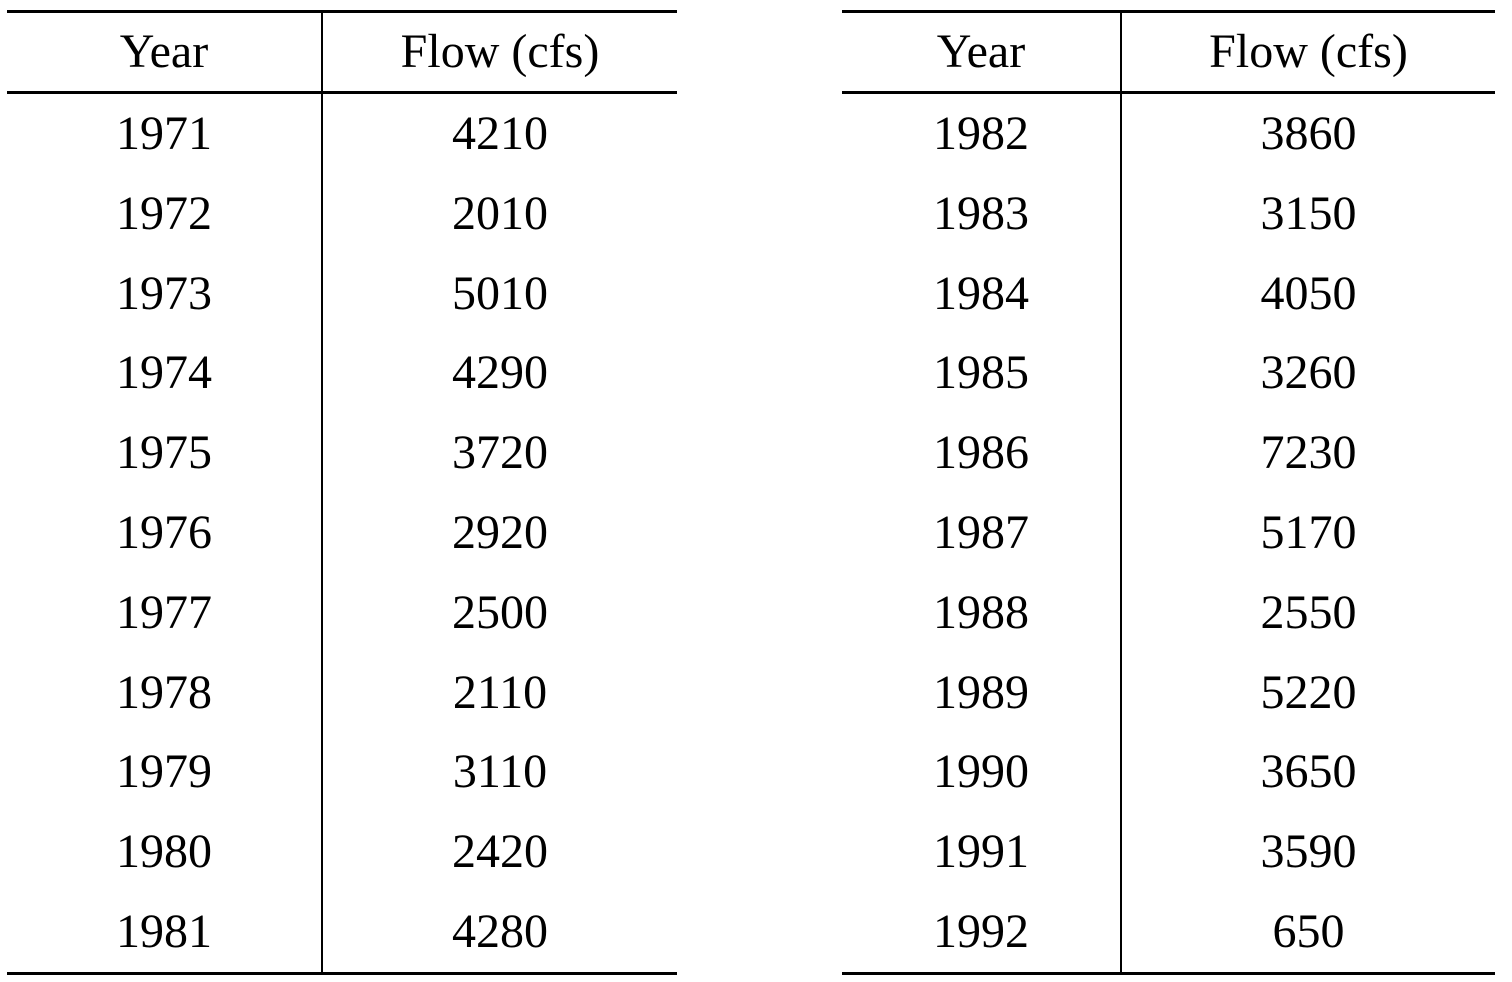 The height and width of the screenshot is (982, 1512). Describe the element at coordinates (165, 612) in the screenshot. I see `year-cell: 1977` at that location.